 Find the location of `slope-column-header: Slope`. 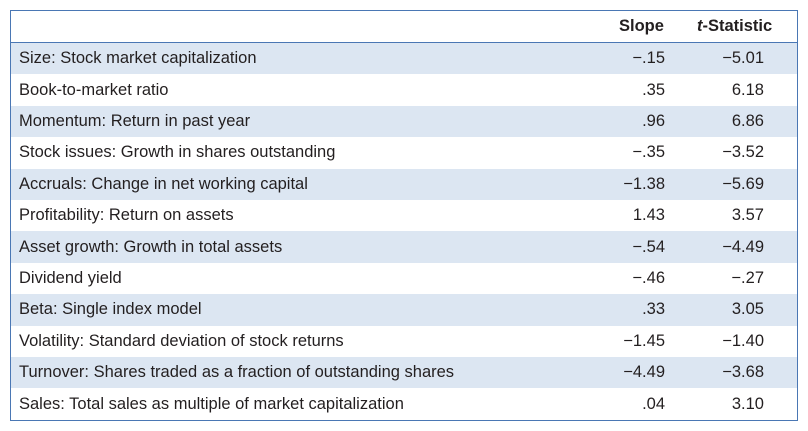

slope-column-header: Slope is located at coordinates (641, 26).